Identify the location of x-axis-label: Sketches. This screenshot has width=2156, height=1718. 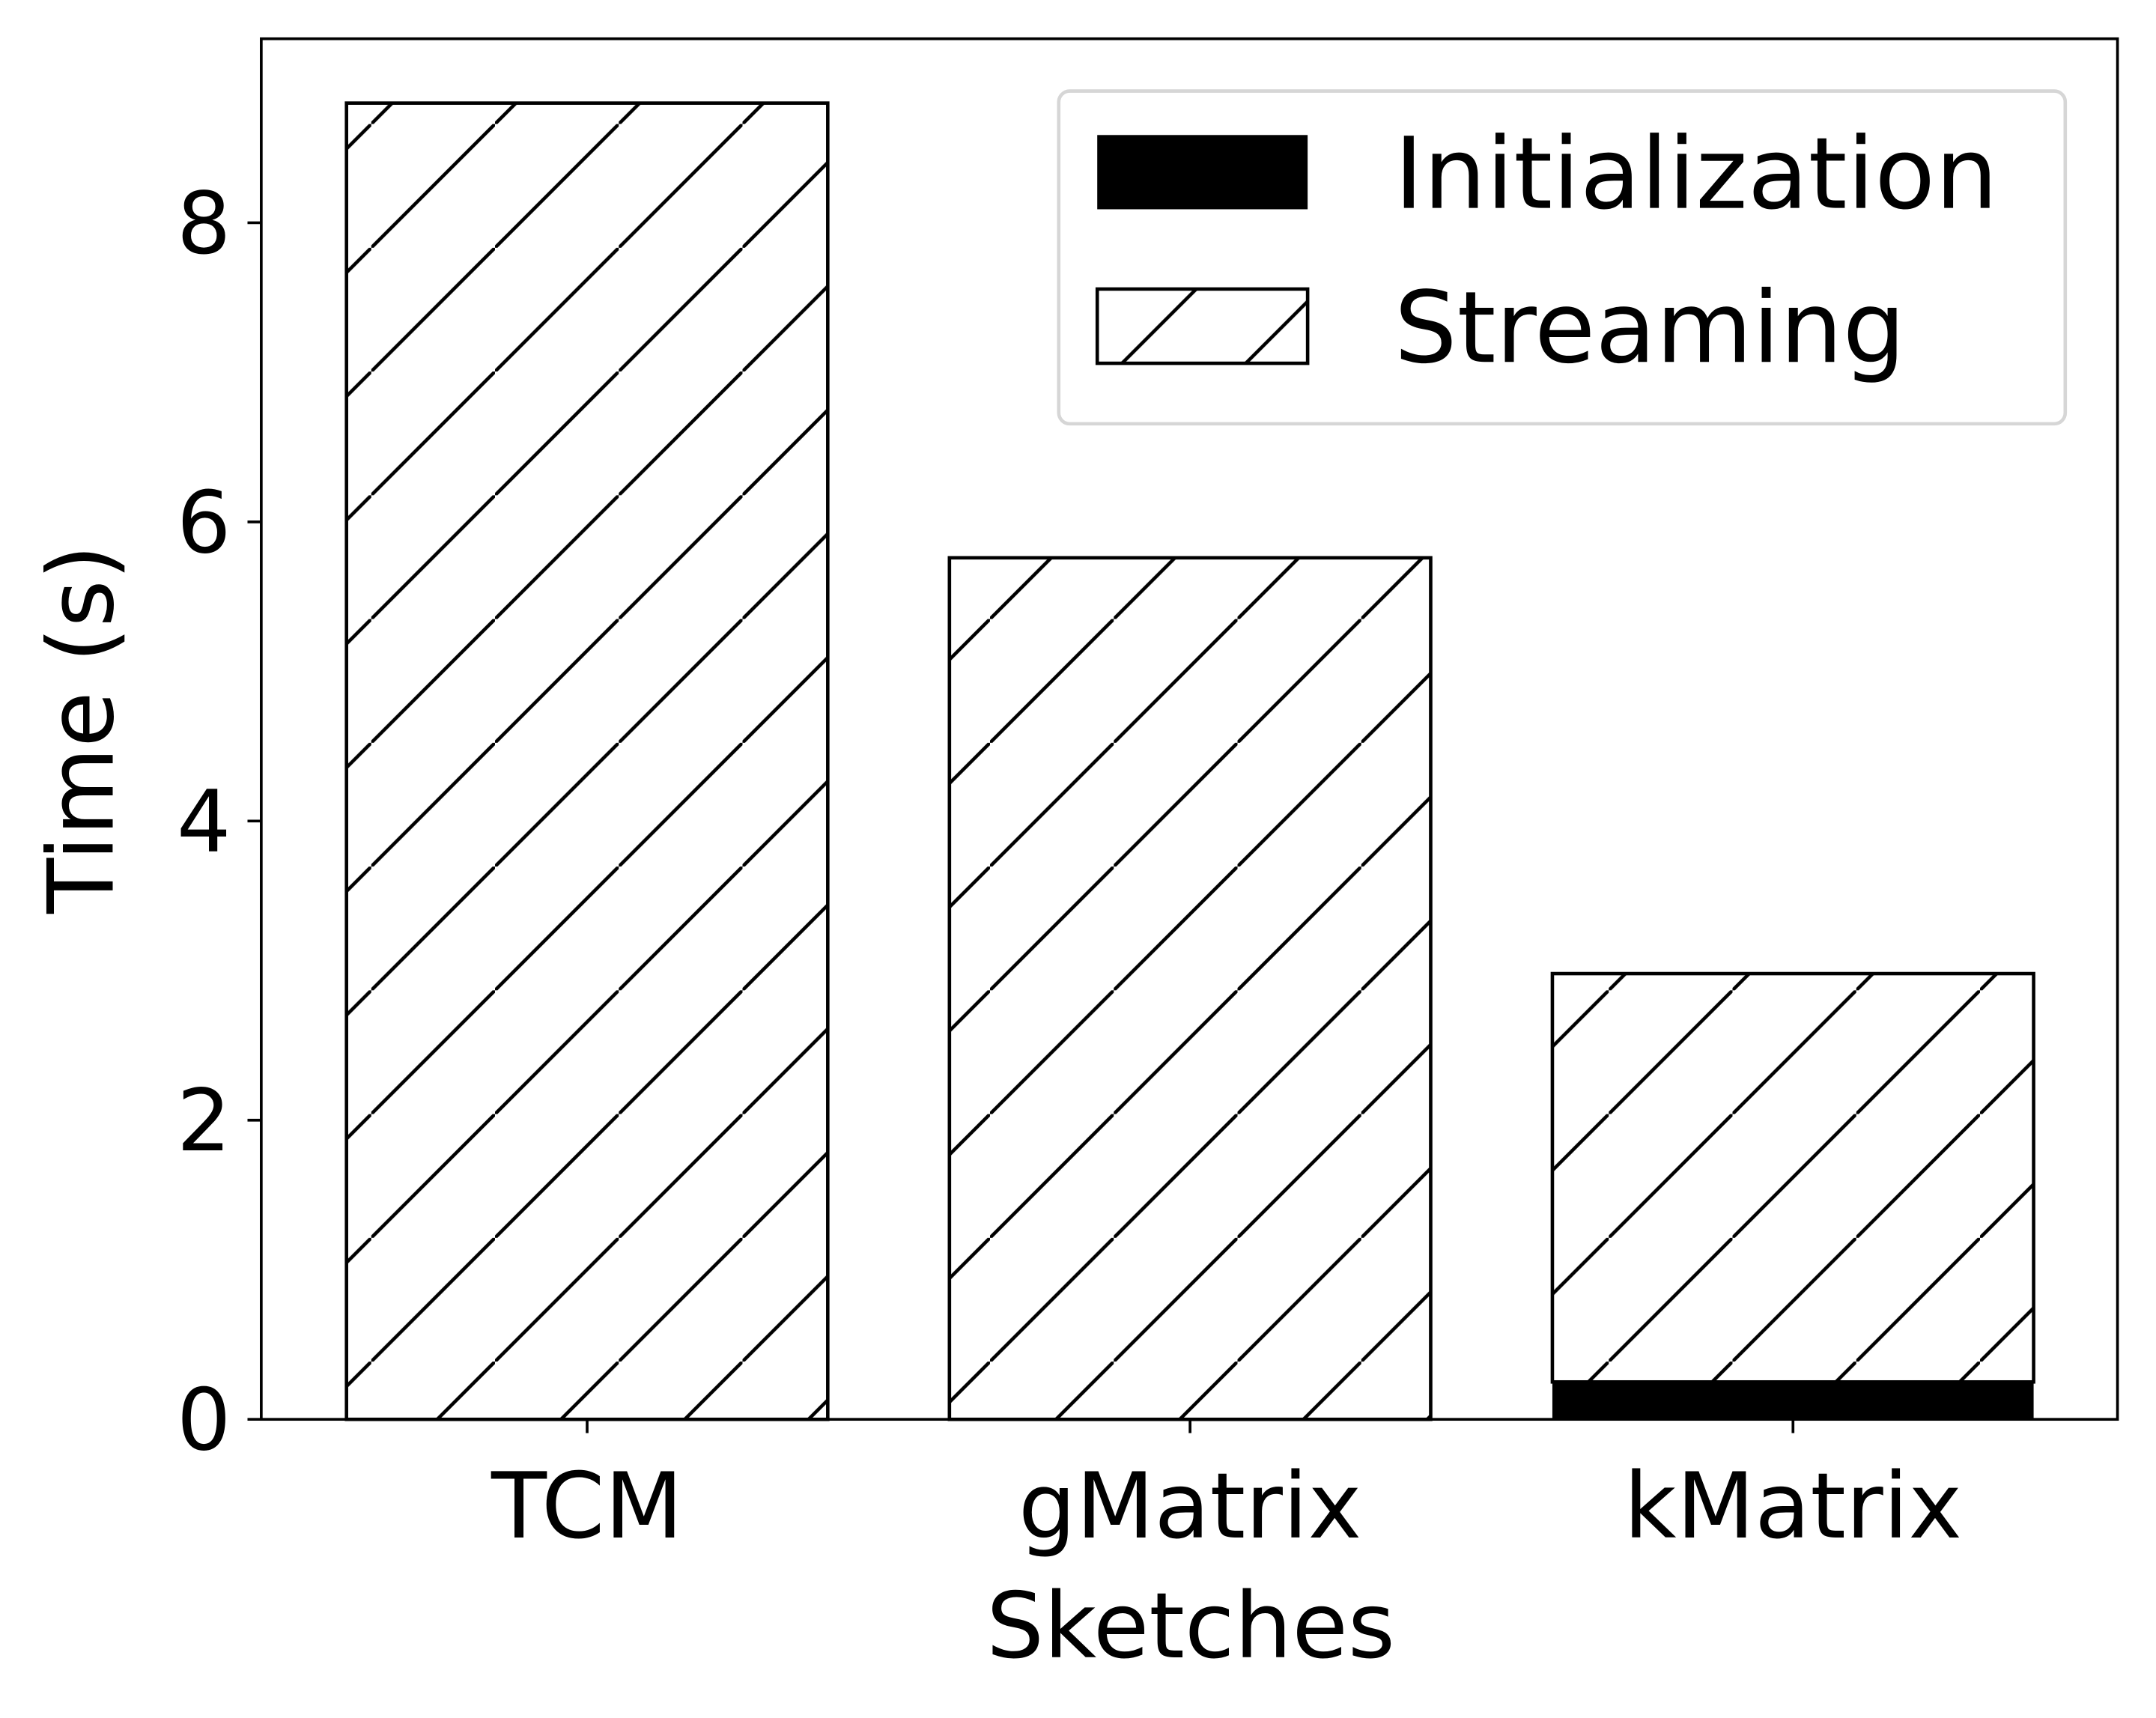
(1190, 1626).